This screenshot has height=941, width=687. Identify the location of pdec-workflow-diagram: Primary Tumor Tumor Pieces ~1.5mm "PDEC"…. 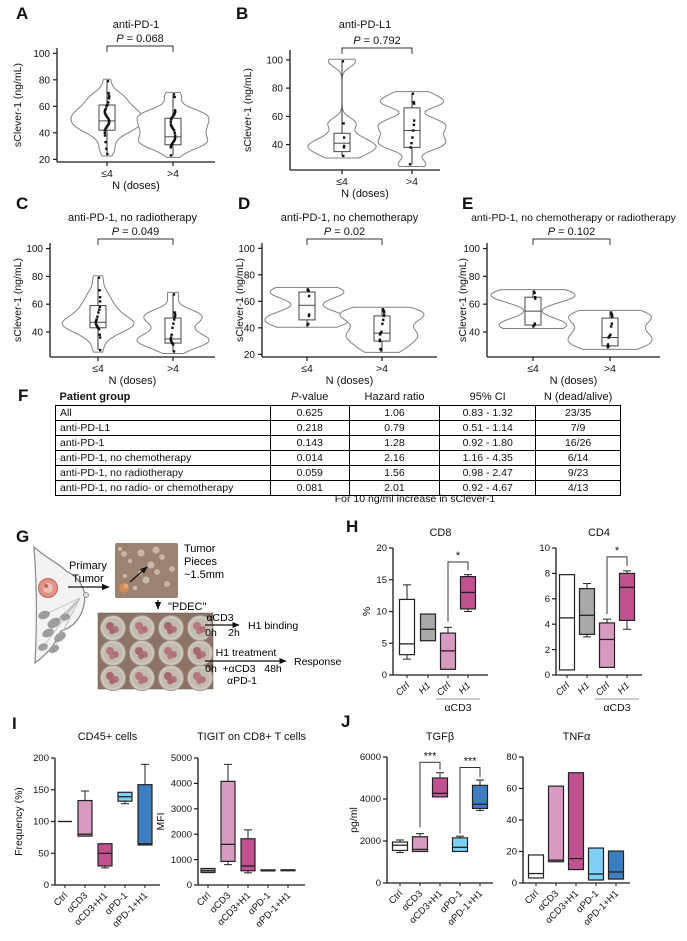
(187, 617).